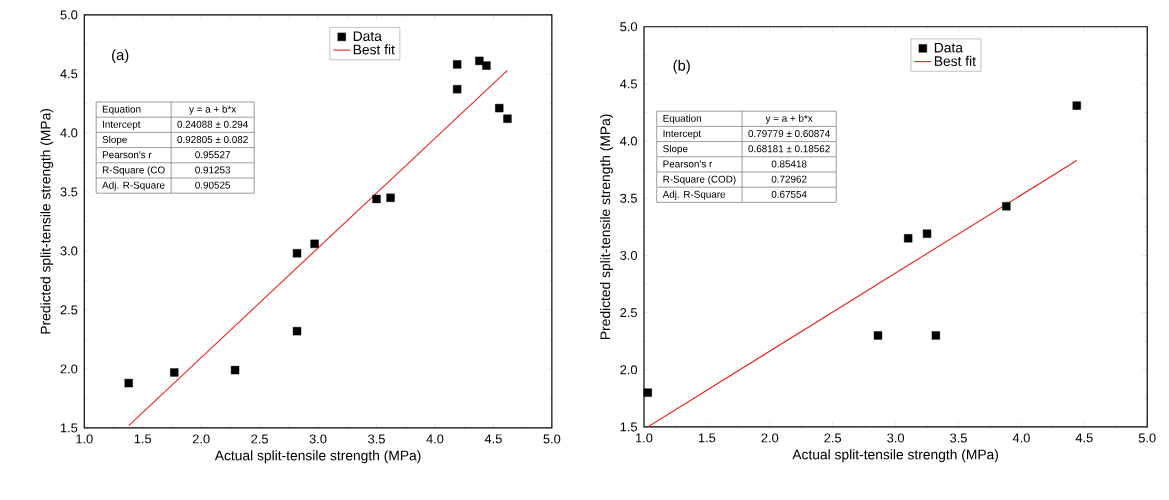 This screenshot has height=500, width=1169. What do you see at coordinates (789, 194) in the screenshot?
I see `annotation: 0.67554` at bounding box center [789, 194].